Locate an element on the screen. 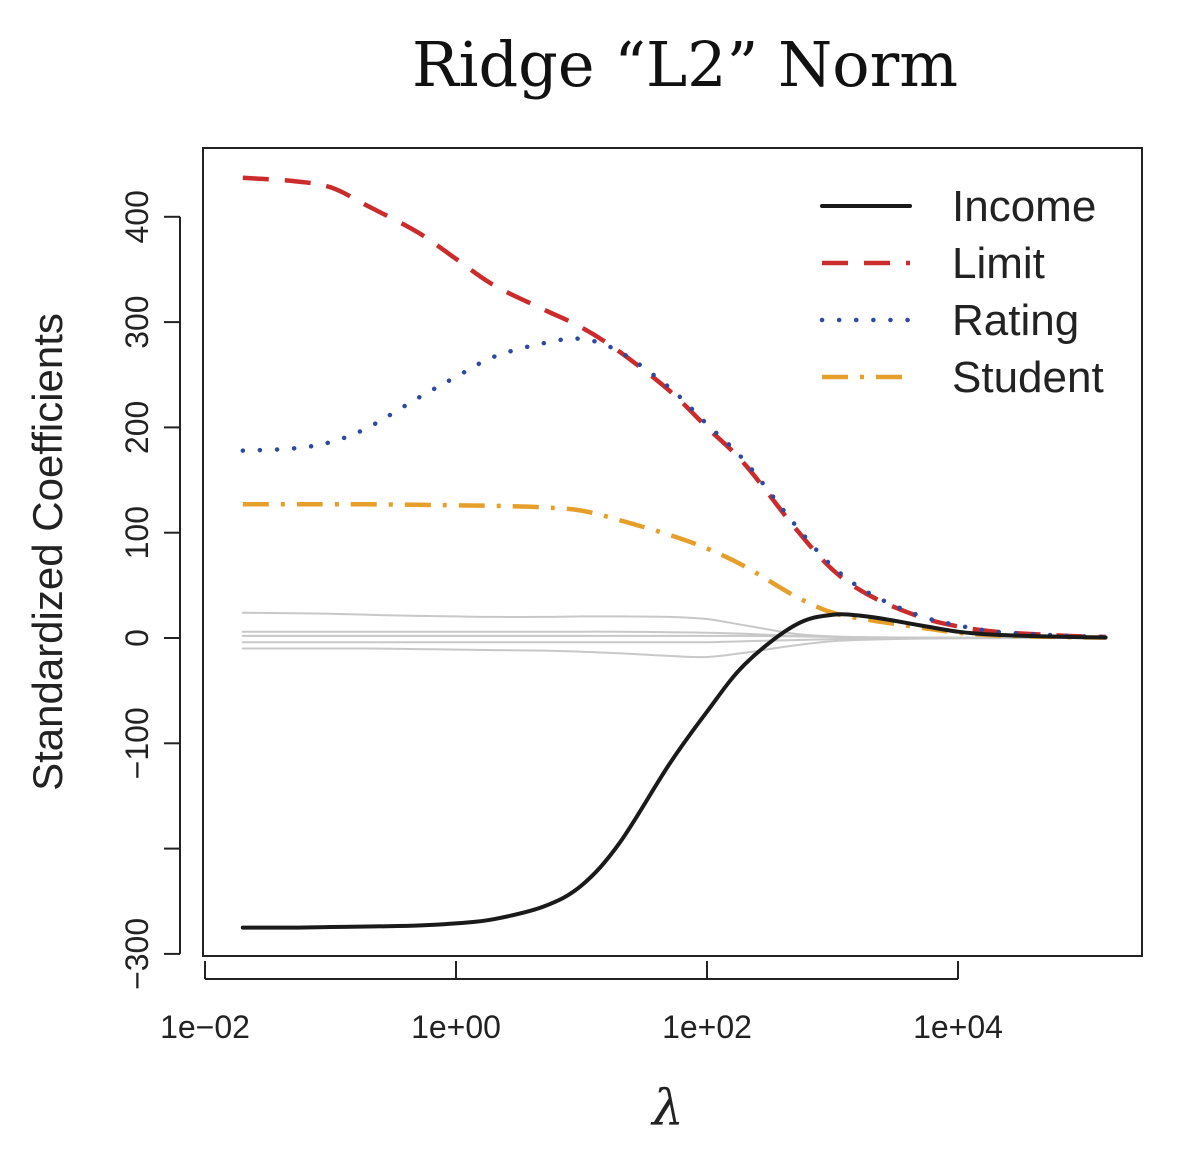 This screenshot has height=1153, width=1183. y-tick-label: 0 is located at coordinates (137, 638).